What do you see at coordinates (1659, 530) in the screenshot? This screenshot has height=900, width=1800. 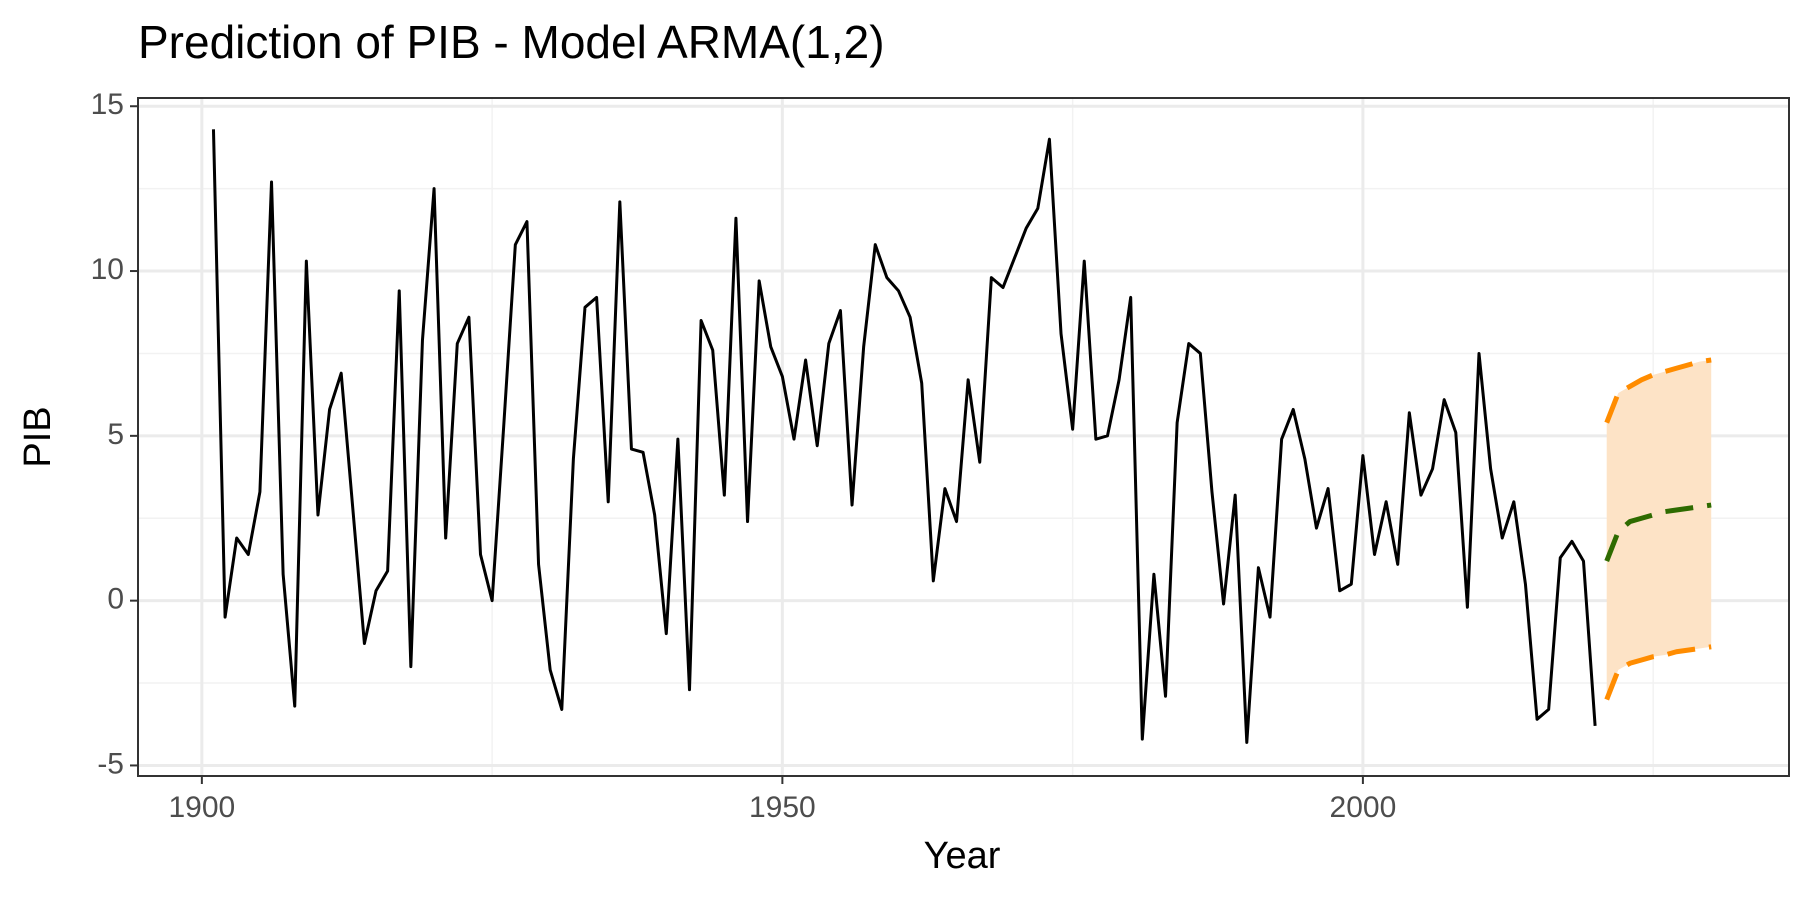 I see `confidence-band` at bounding box center [1659, 530].